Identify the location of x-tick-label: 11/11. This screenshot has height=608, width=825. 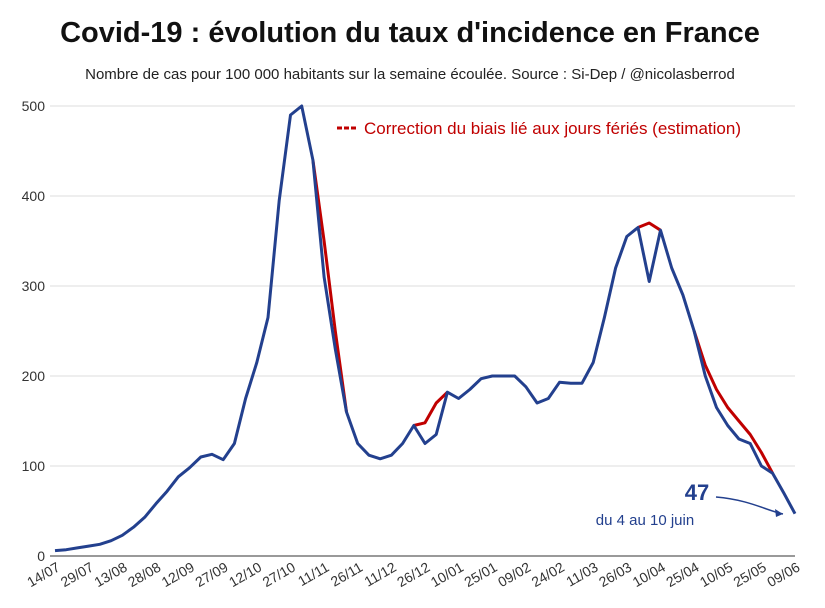
(313, 574).